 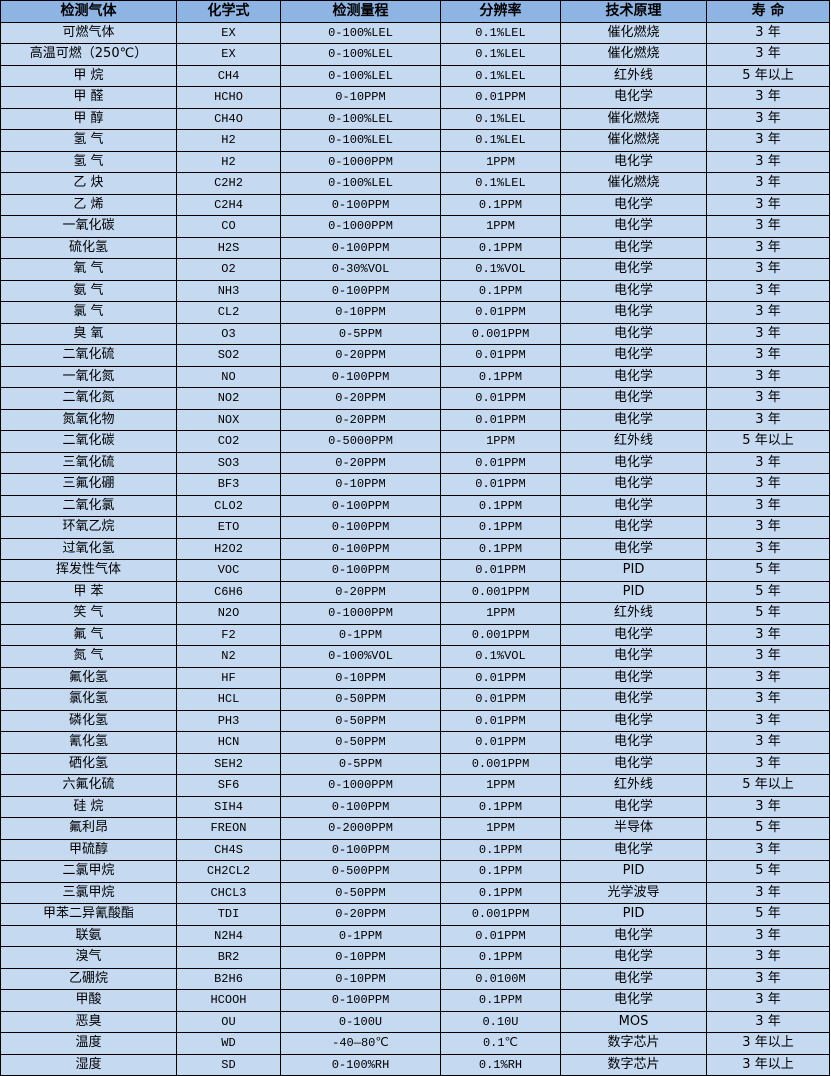 I want to click on table-row: 甲 醇 CH4O 0-100%LEL 0.1%LEL 催化燃烧 3 年, so click(x=415, y=118).